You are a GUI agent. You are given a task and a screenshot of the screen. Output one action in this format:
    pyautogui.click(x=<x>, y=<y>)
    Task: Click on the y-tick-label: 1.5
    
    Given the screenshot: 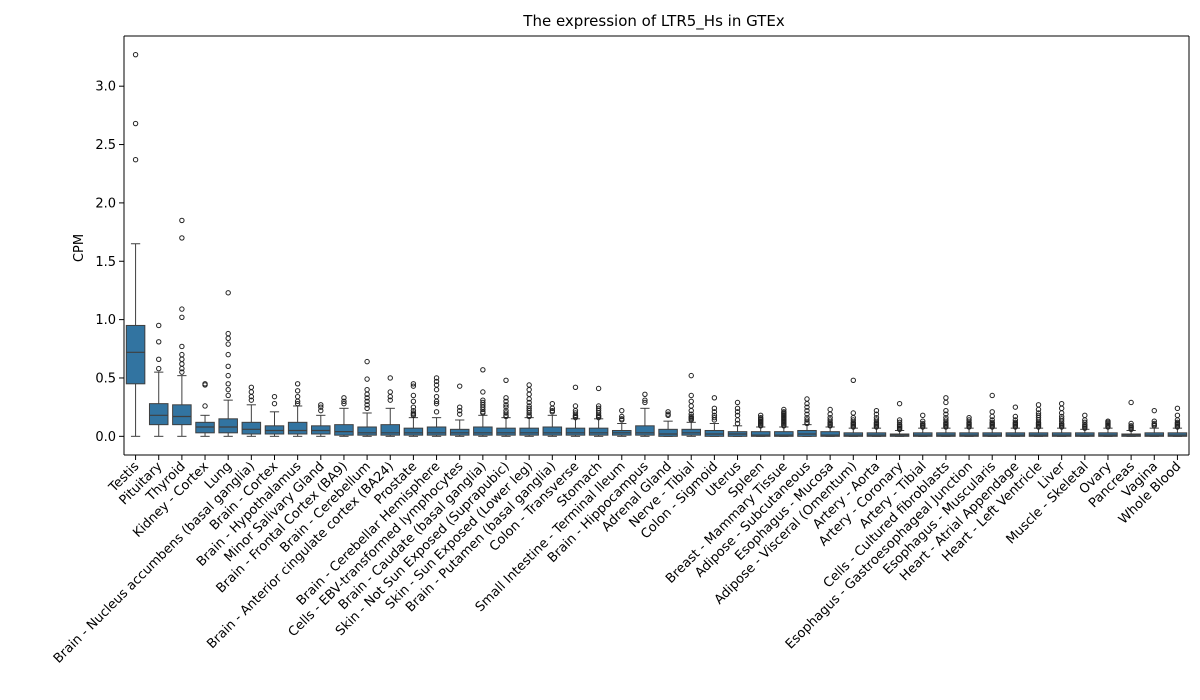 What is the action you would take?
    pyautogui.click(x=105, y=262)
    